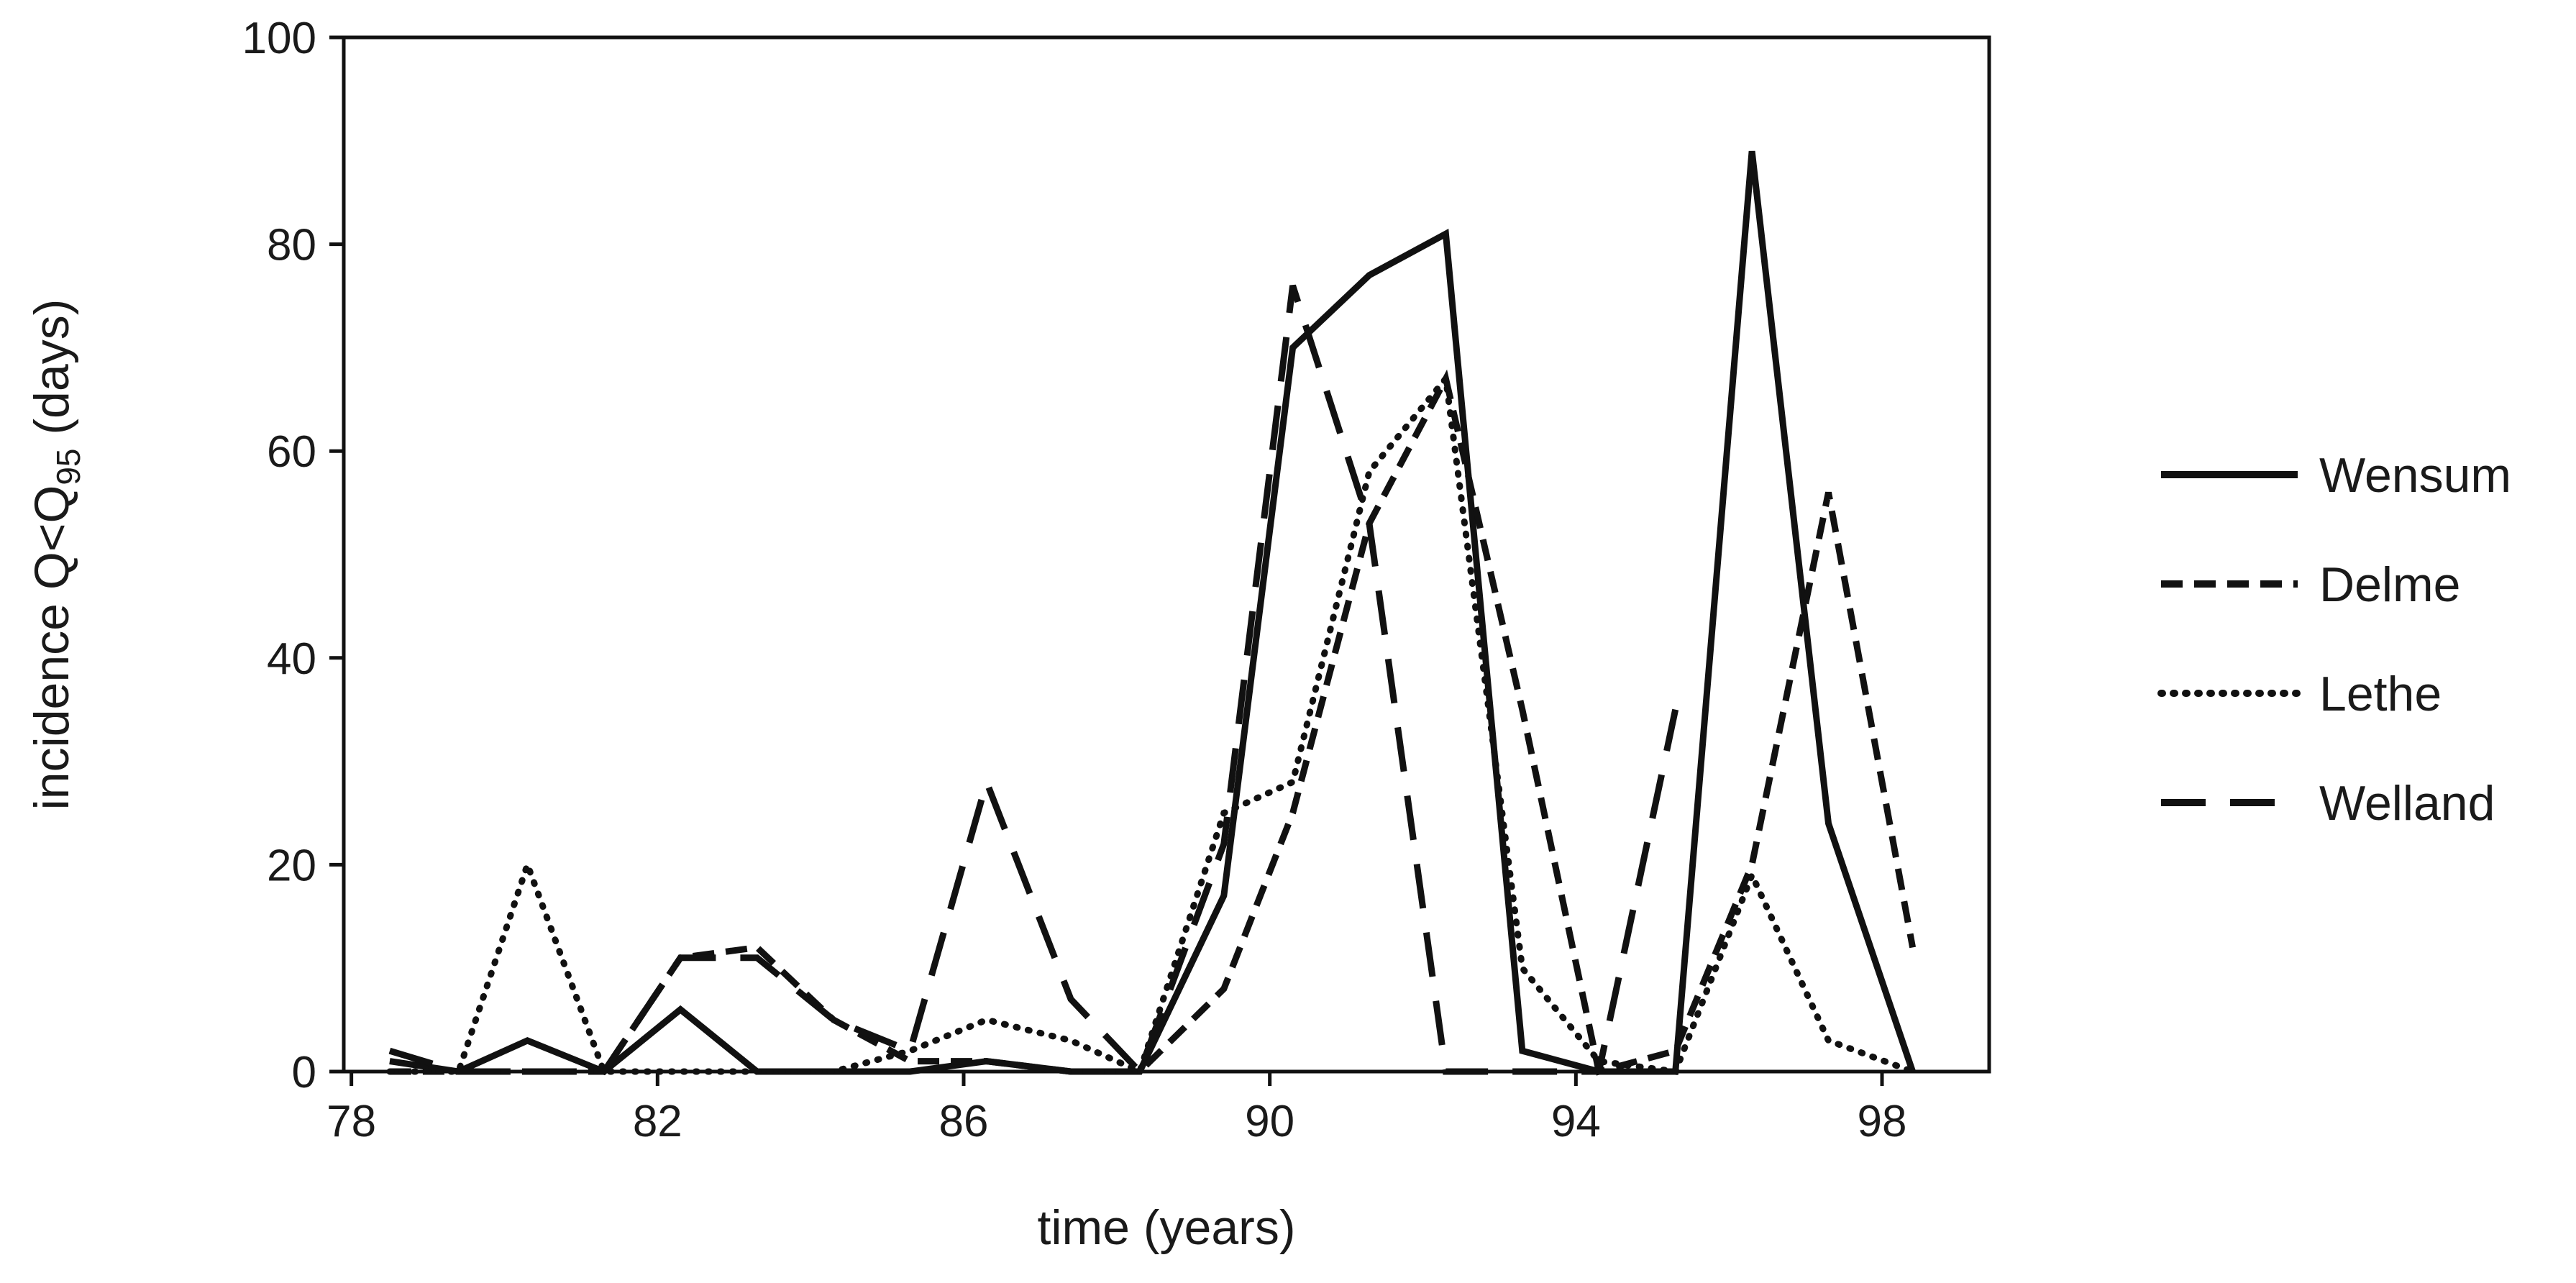  What do you see at coordinates (279, 39) in the screenshot?
I see `y-tick-label: 100` at bounding box center [279, 39].